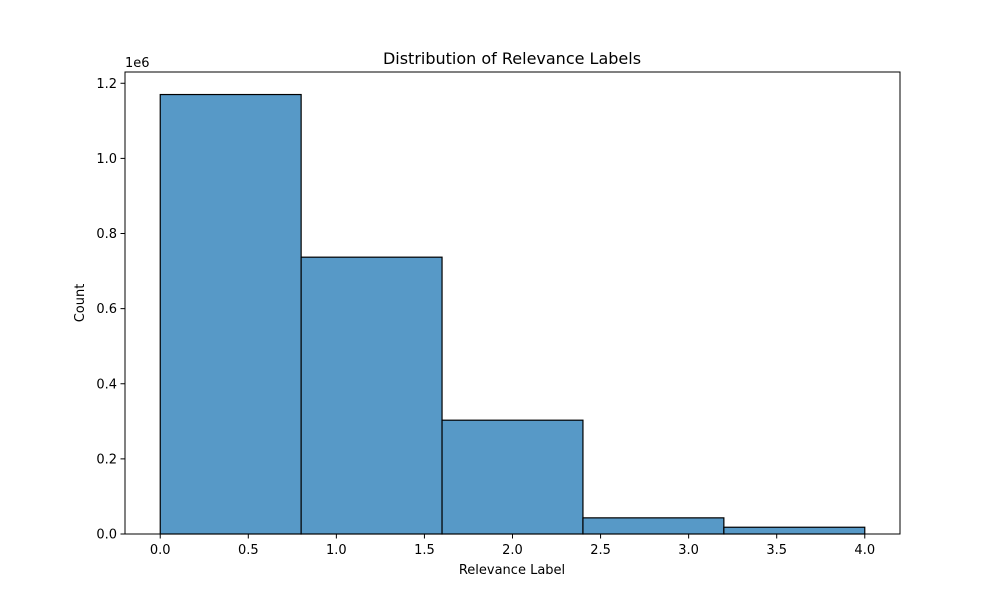  Describe the element at coordinates (600, 550) in the screenshot. I see `x-tick-label-6: 2.5` at that location.